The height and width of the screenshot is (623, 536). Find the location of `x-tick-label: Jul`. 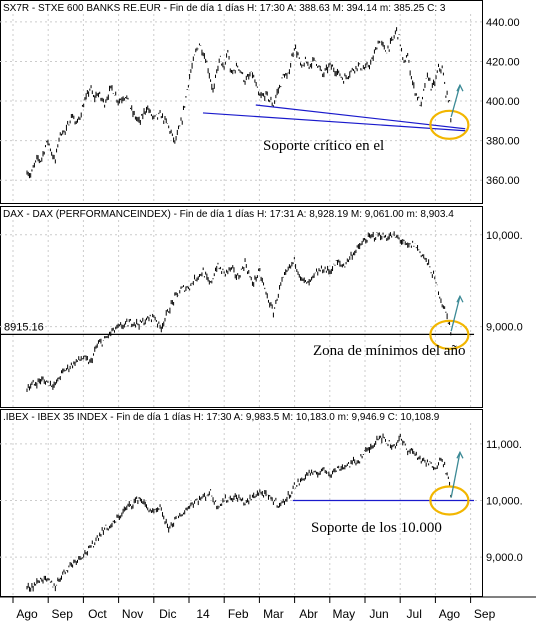

x-tick-label: Jul is located at coordinates (414, 614).